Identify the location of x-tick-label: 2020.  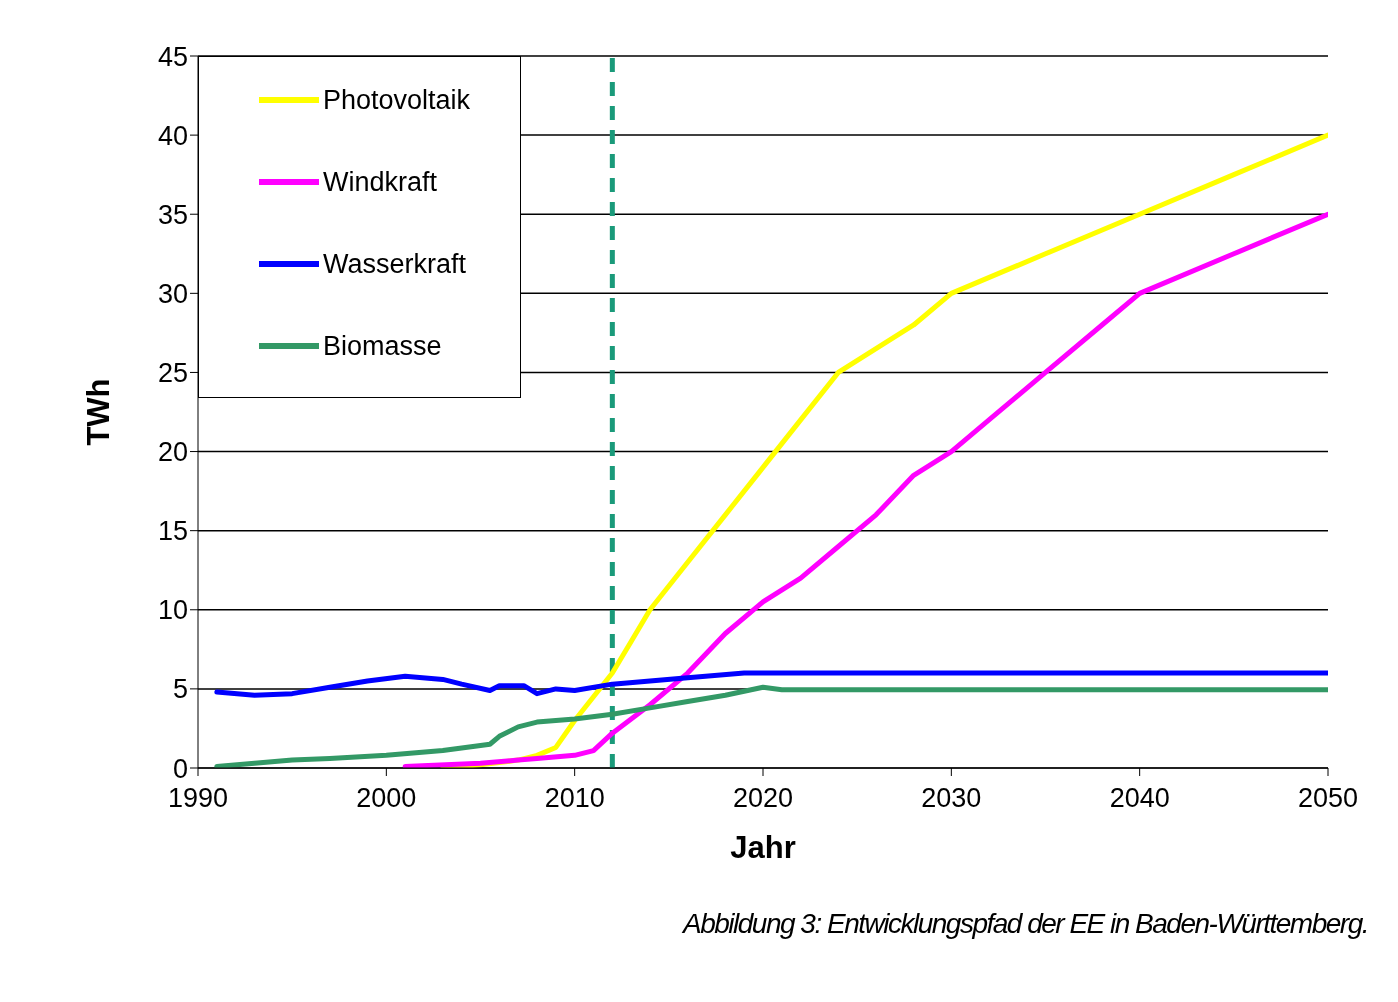
(763, 798).